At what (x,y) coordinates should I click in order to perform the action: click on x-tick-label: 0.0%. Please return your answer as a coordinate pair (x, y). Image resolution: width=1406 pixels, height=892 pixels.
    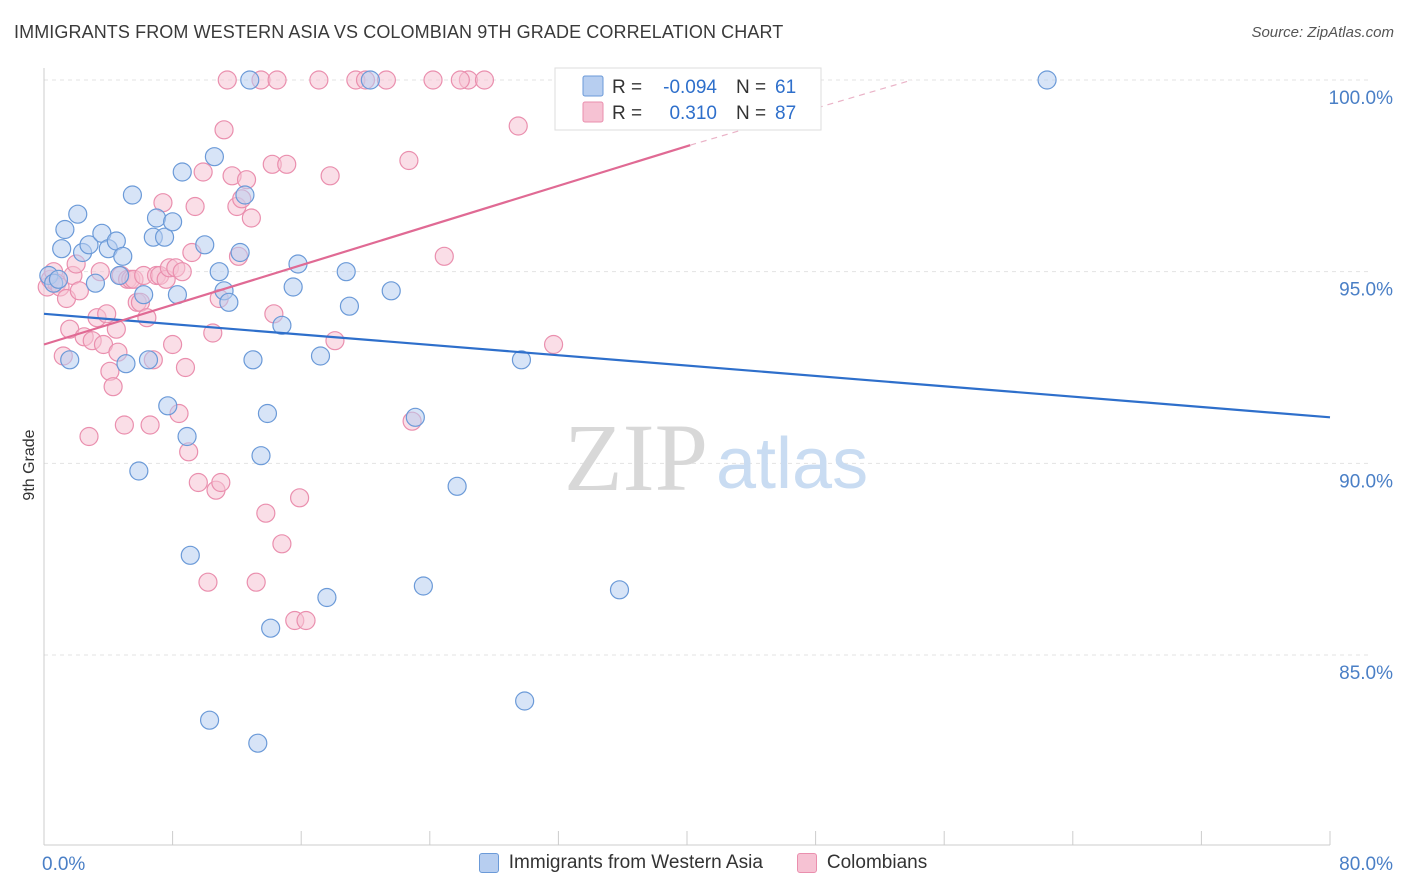
    Looking at the image, I should click on (63, 864).